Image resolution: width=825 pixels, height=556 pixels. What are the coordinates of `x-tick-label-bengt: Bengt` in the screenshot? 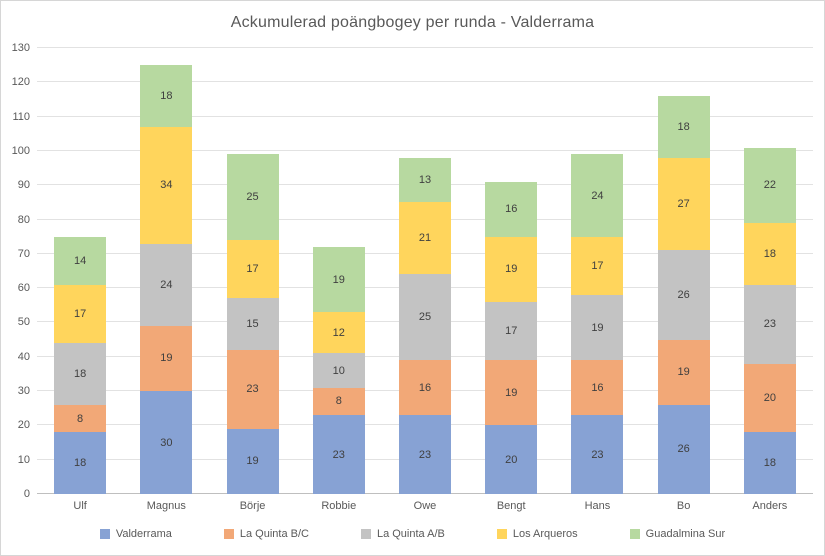 It's located at (511, 506).